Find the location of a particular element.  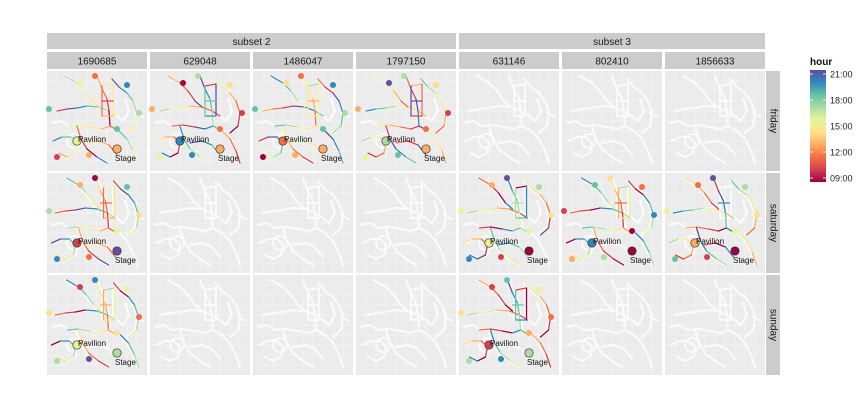

stage-label: Stage is located at coordinates (125, 362).